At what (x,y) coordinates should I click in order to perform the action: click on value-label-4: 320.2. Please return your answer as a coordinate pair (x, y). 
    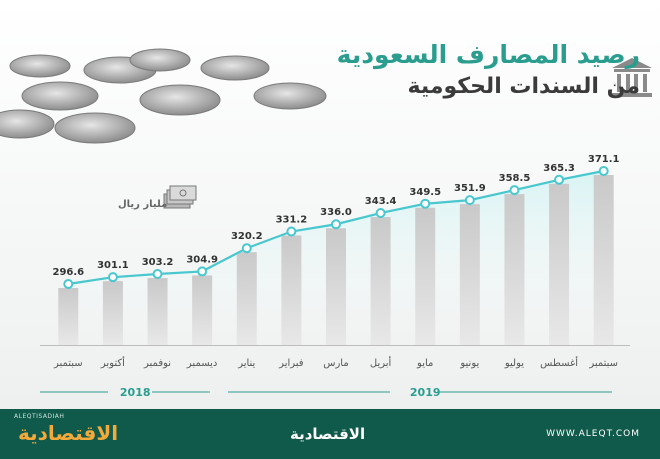
    Looking at the image, I should click on (247, 236).